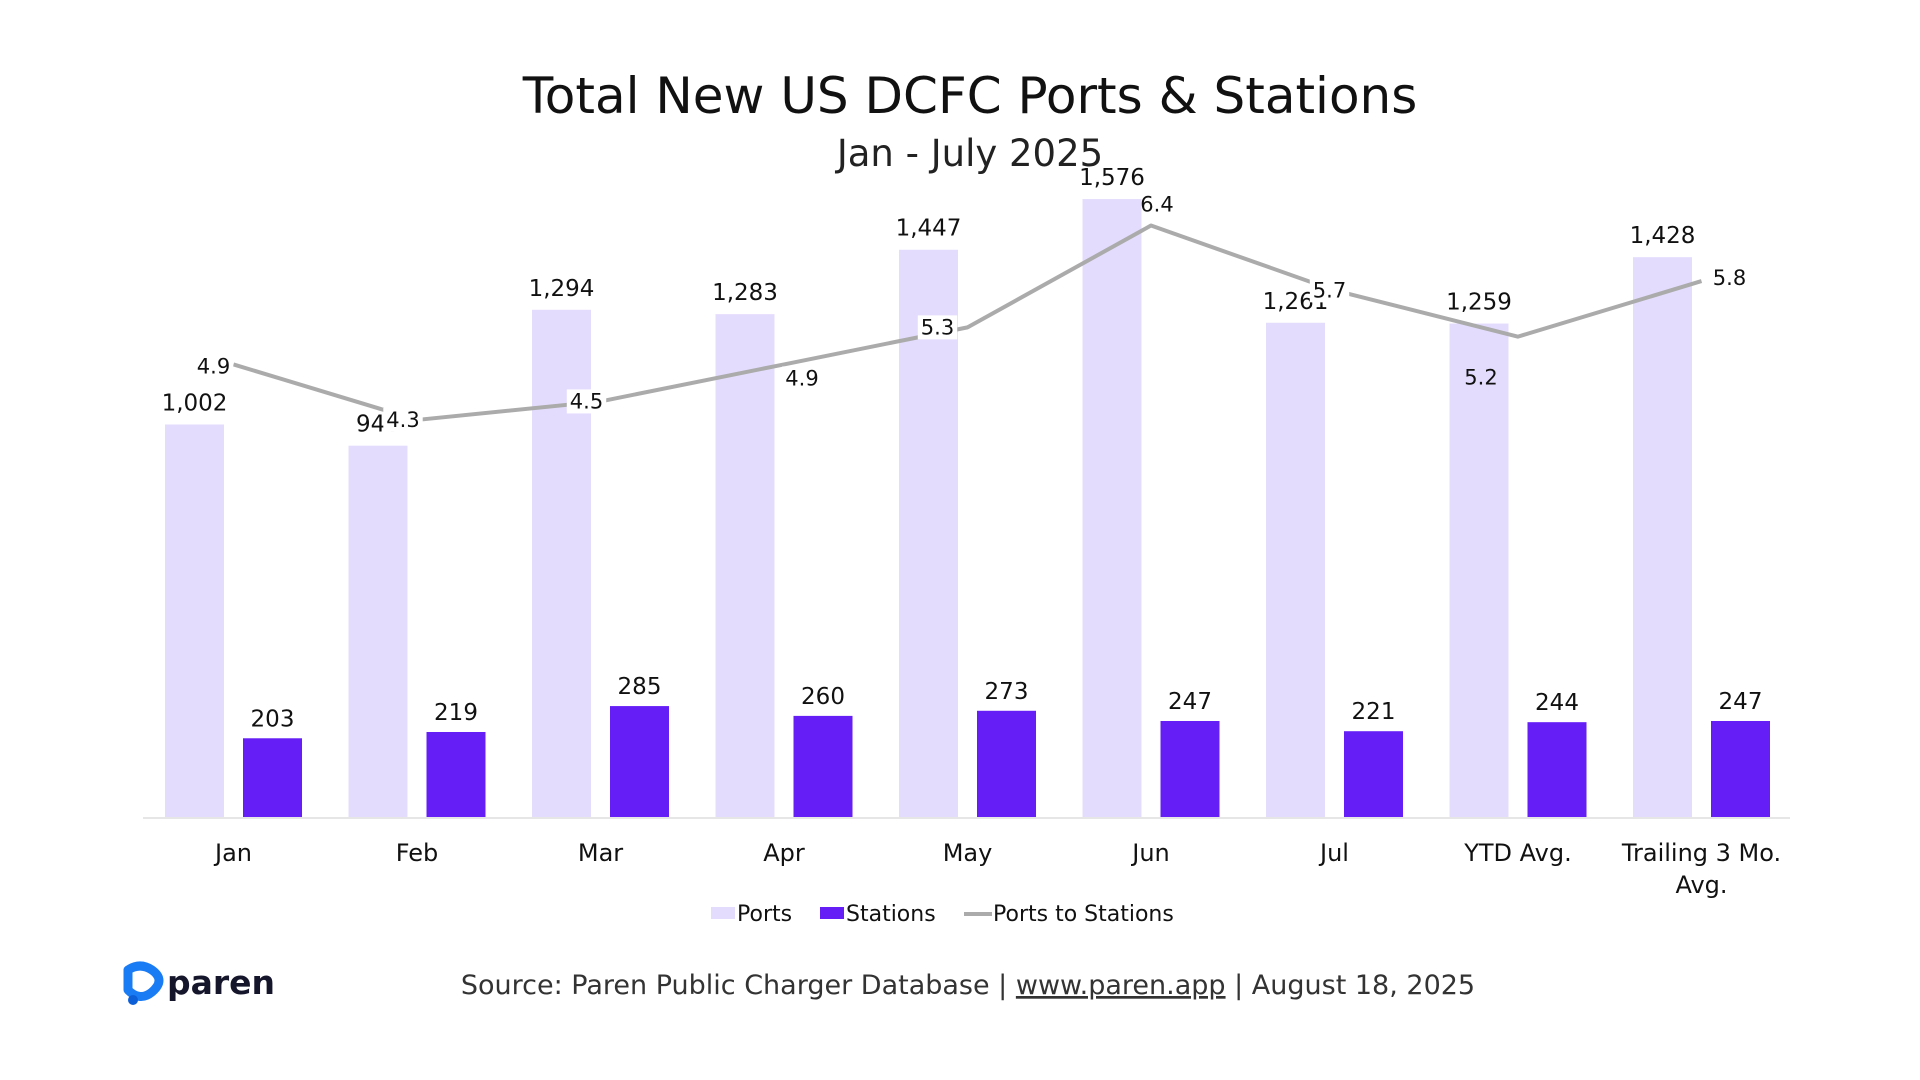  What do you see at coordinates (1479, 303) in the screenshot?
I see `label-ports-ytd-avg: 1,259` at bounding box center [1479, 303].